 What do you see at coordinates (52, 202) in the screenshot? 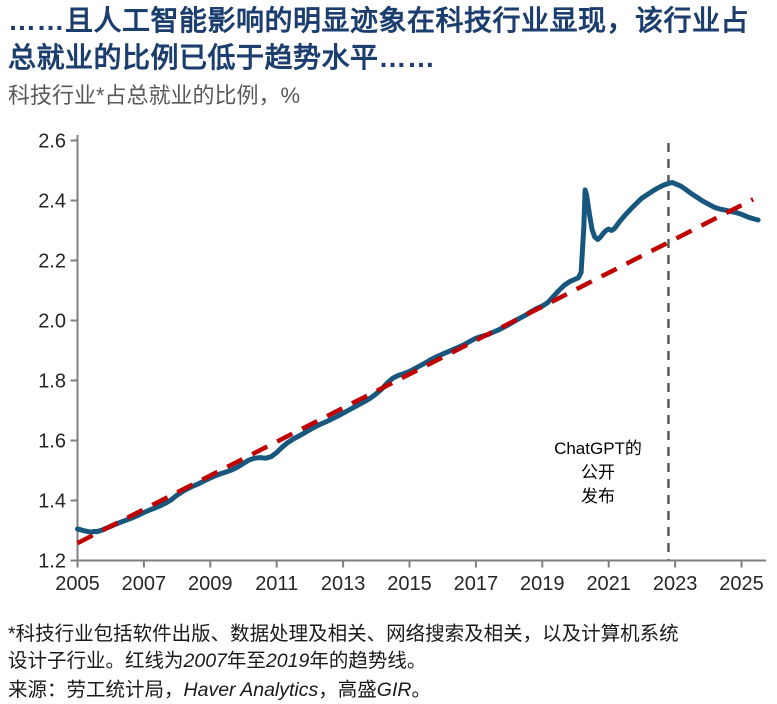
I see `y-tick-label: 2.4` at bounding box center [52, 202].